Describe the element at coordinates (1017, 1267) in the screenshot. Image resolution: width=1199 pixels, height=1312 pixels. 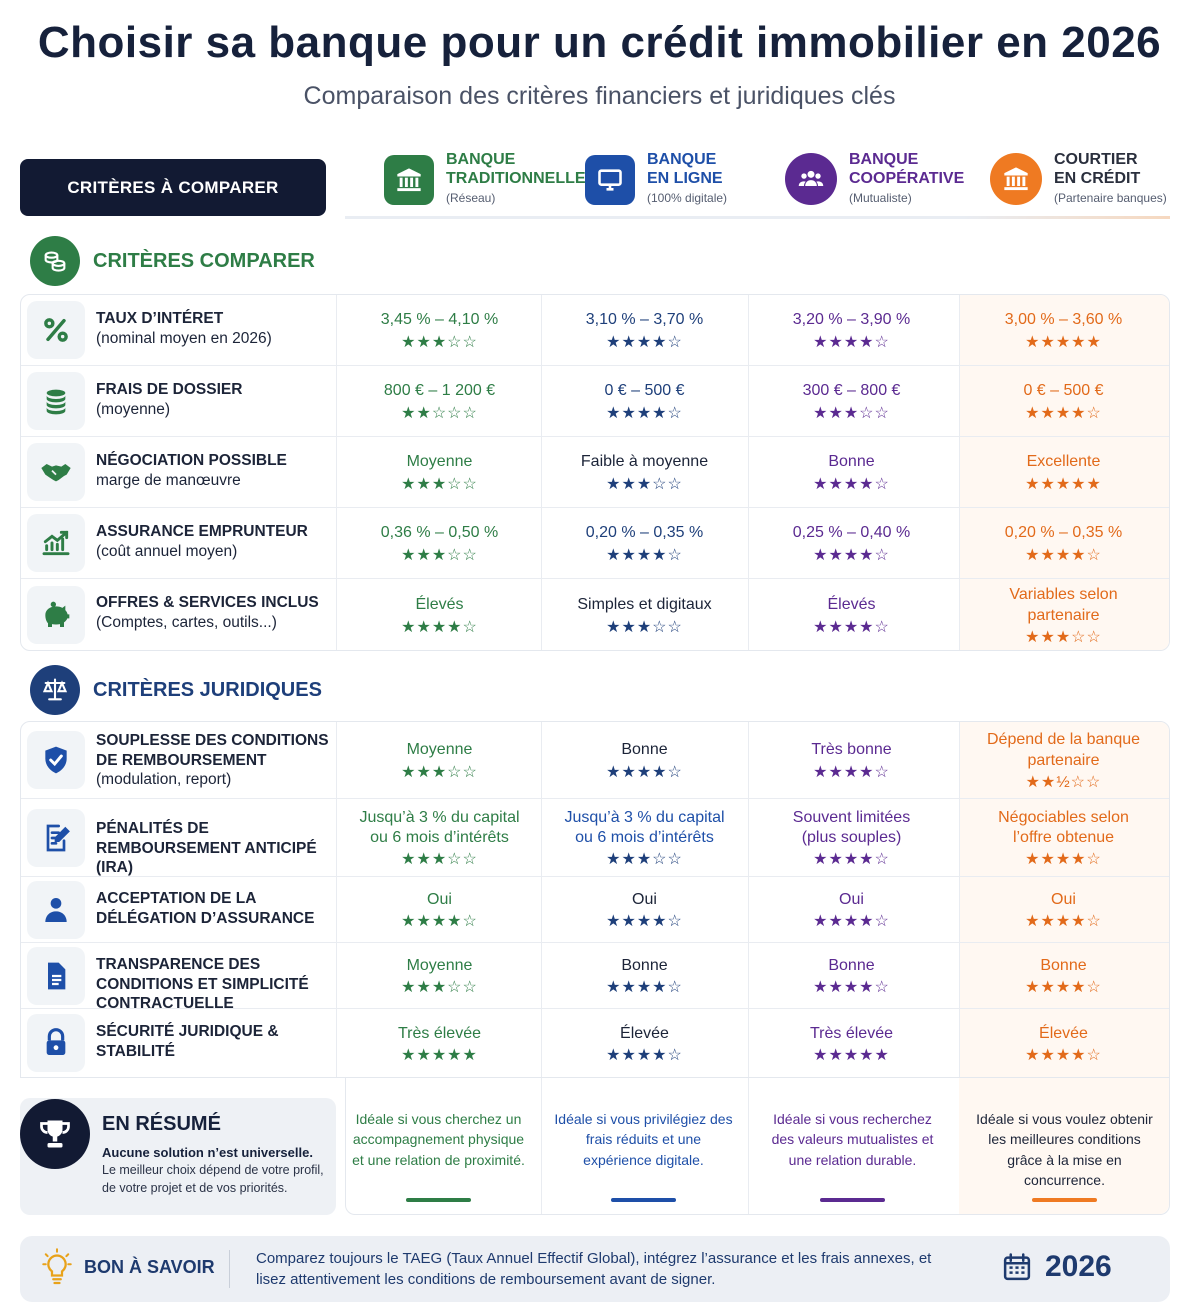
I see `calendar-icon` at that location.